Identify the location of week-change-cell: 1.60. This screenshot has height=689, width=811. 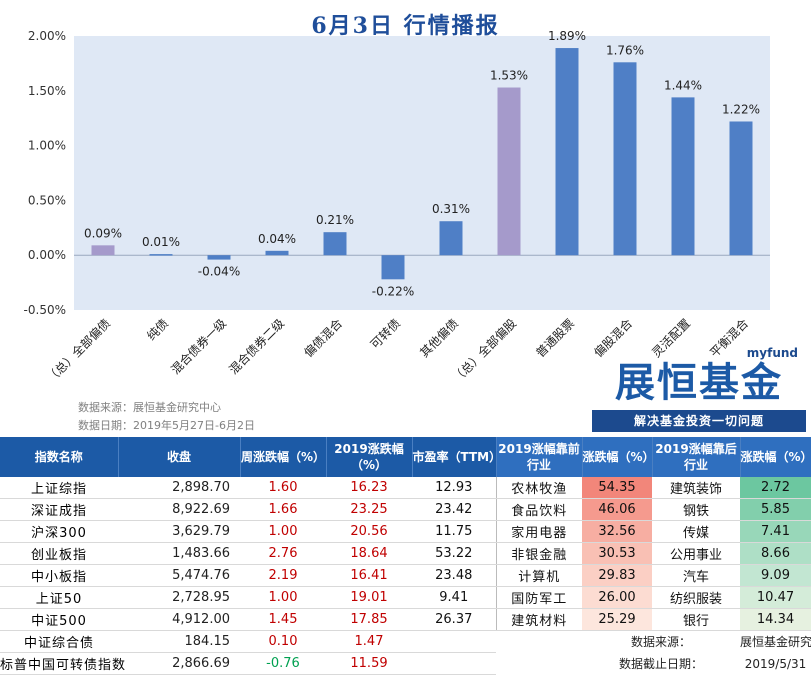
(283, 488).